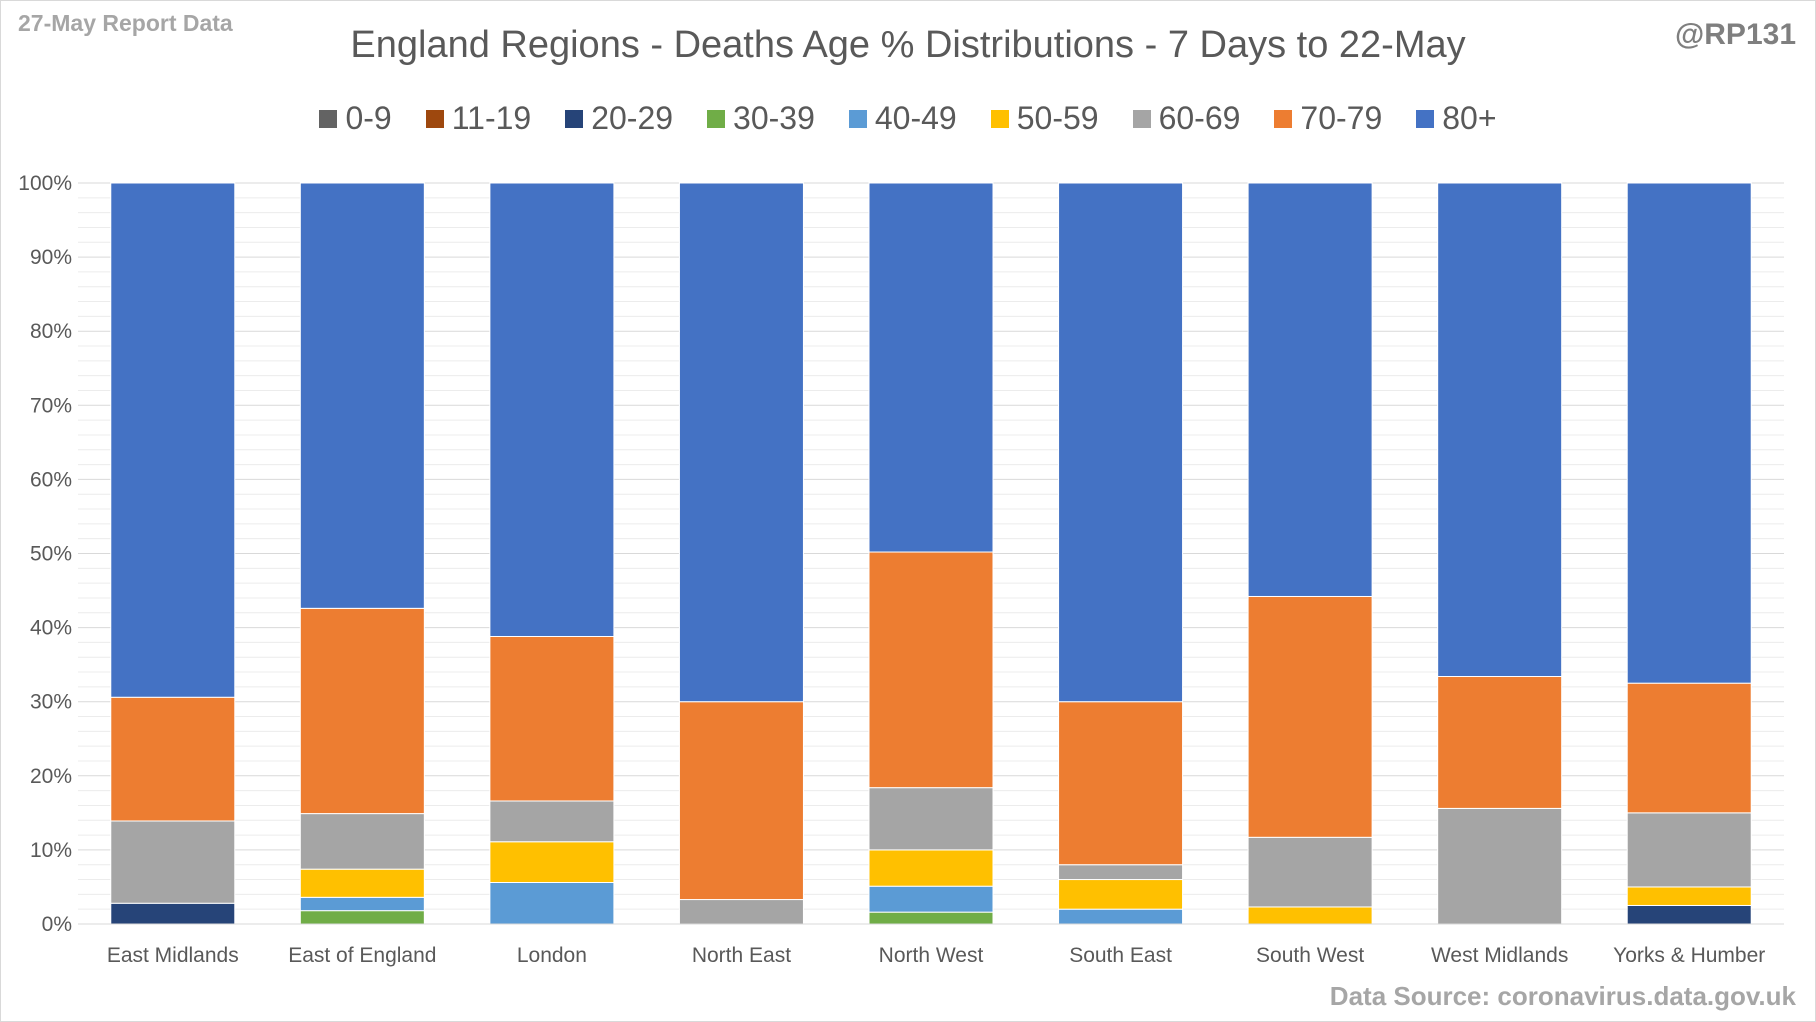  Describe the element at coordinates (491, 118) in the screenshot. I see `legend-label: 11-19` at that location.